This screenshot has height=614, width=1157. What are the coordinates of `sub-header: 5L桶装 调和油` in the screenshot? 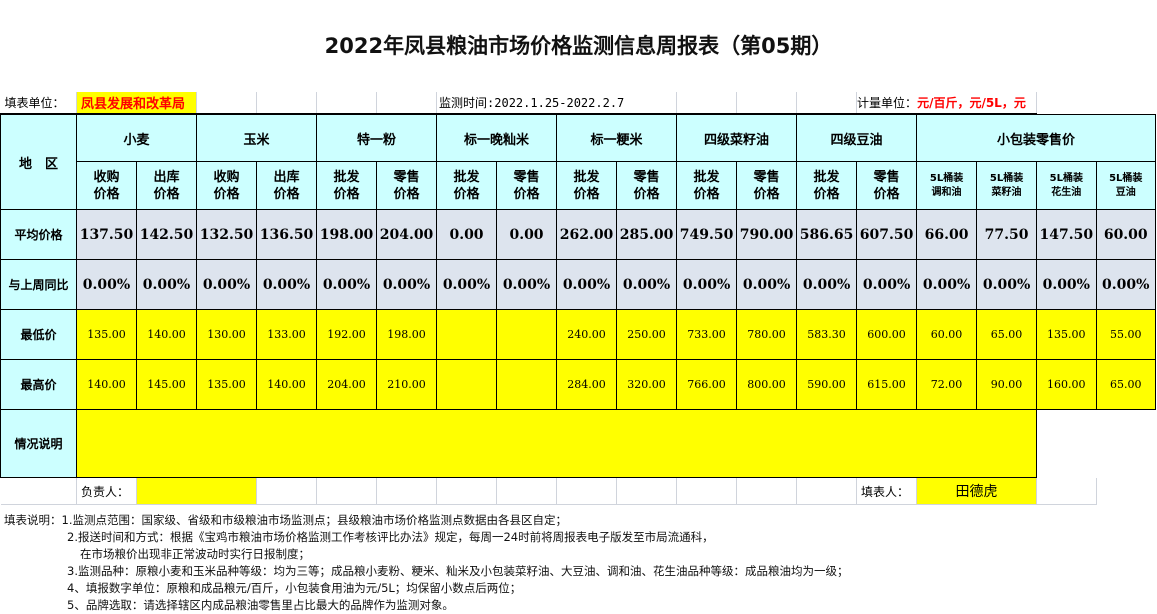 It's located at (947, 185).